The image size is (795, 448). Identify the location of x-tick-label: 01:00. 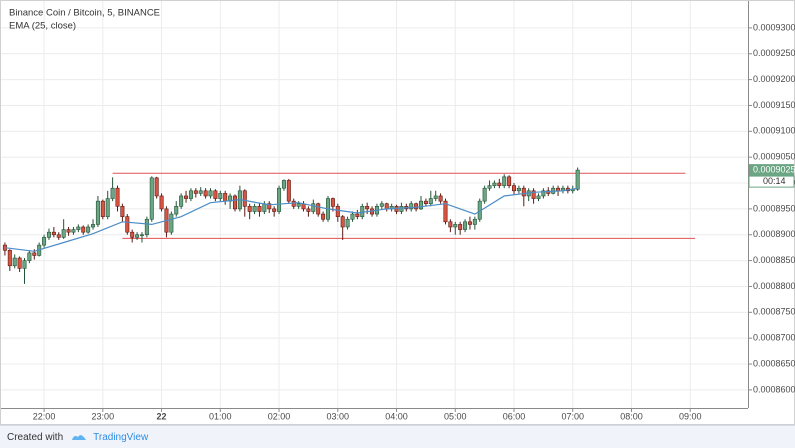
(220, 416).